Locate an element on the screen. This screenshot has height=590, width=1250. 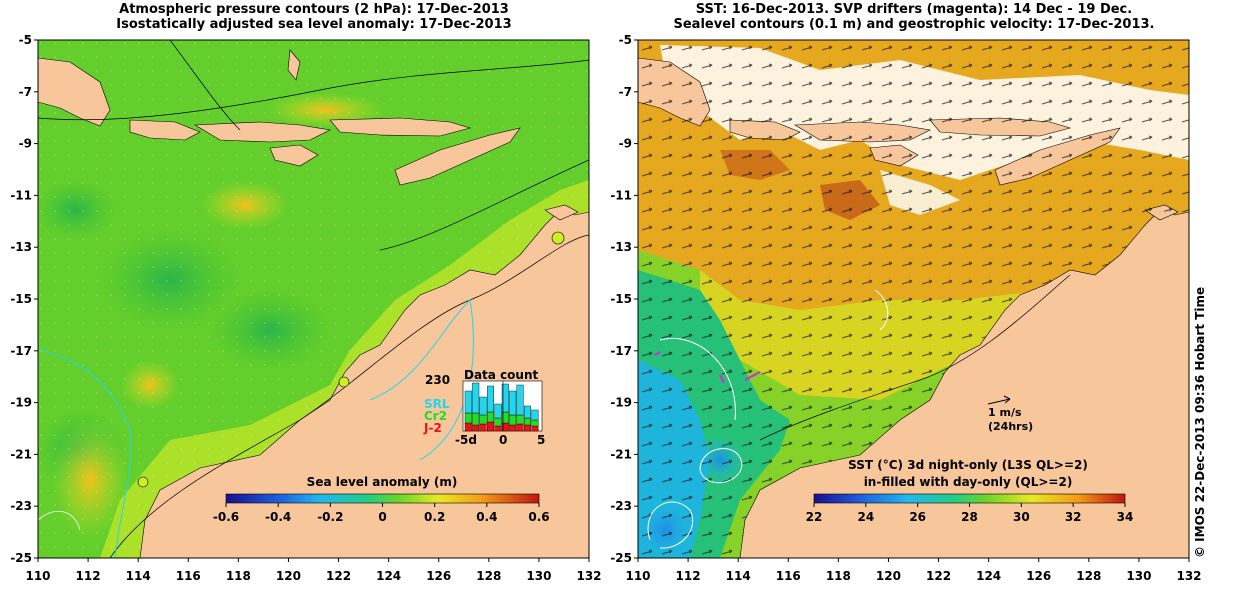
data-count-xtick: 0 is located at coordinates (503, 440).